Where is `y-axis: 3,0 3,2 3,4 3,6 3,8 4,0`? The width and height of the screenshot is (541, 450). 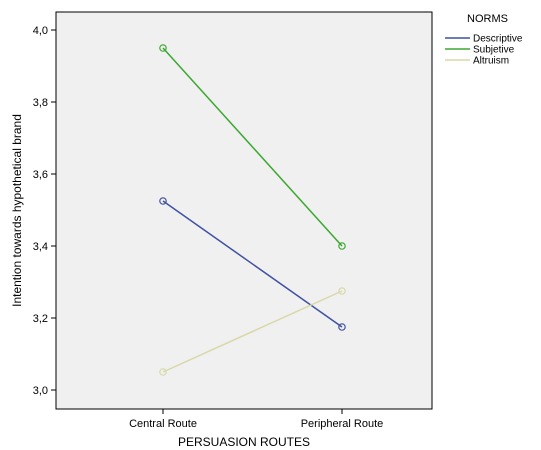
y-axis: 3,0 3,2 3,4 3,6 3,8 4,0 is located at coordinates (44, 211).